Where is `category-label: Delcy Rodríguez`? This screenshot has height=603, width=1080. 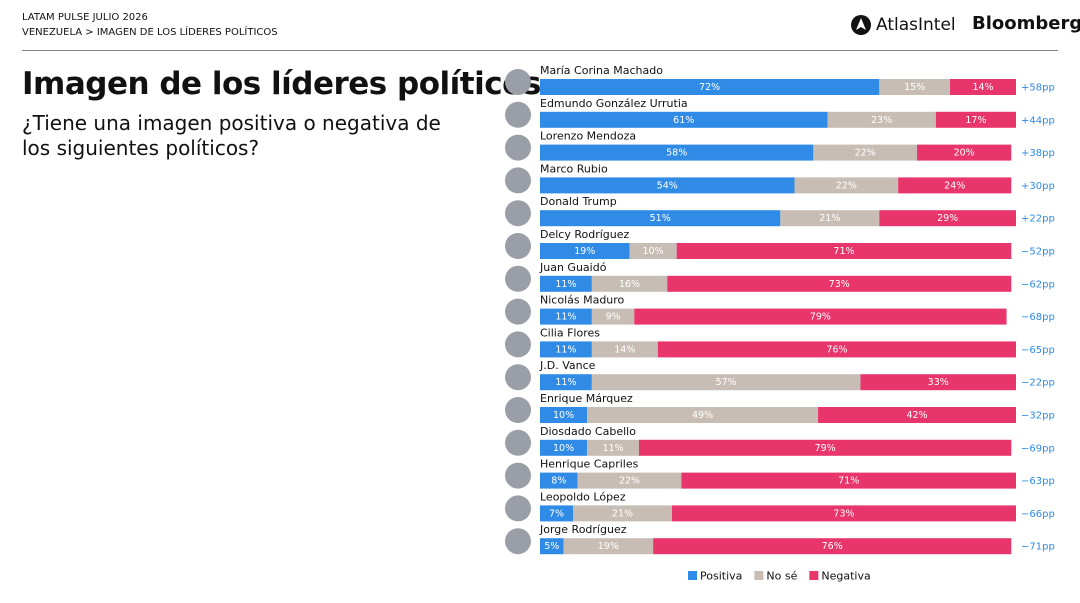 category-label: Delcy Rodríguez is located at coordinates (585, 234).